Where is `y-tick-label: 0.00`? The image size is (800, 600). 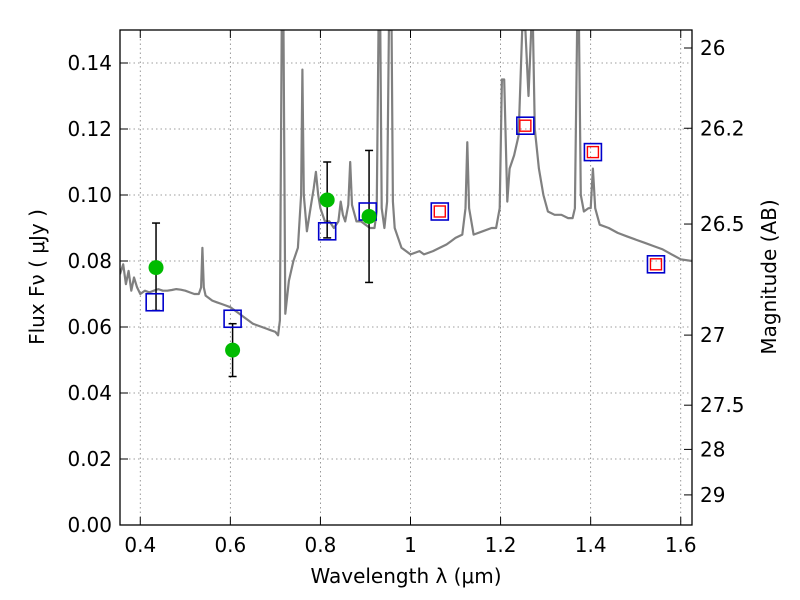
y-tick-label: 0.00 is located at coordinates (89, 525).